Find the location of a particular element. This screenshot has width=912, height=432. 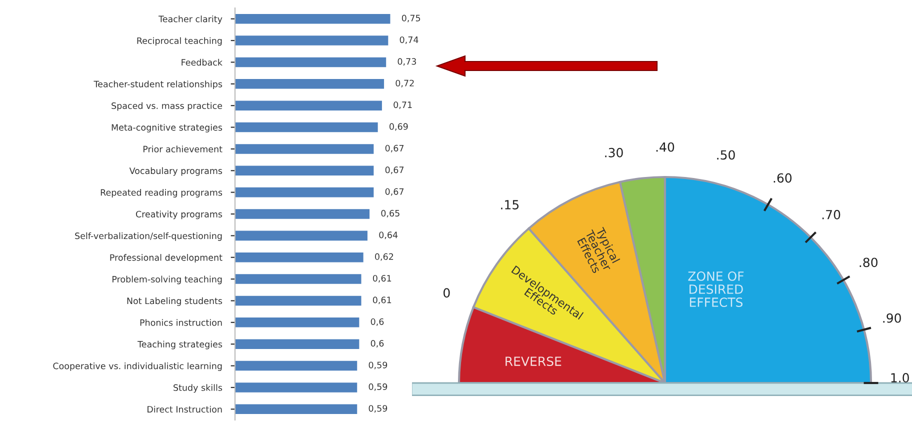

y-tick-label: Teacher clarity is located at coordinates (190, 20).